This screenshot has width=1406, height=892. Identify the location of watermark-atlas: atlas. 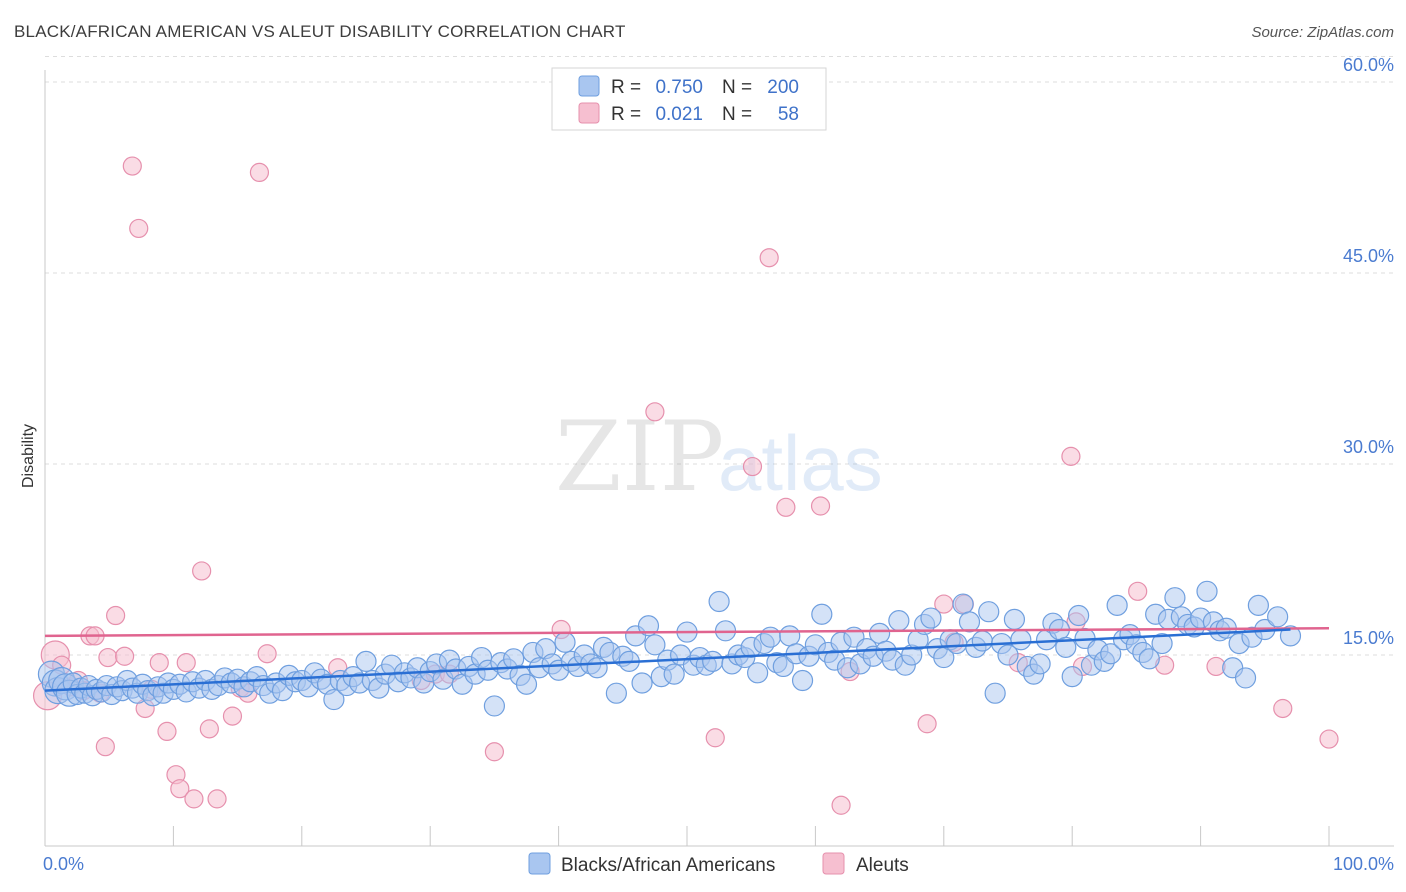
(800, 463).